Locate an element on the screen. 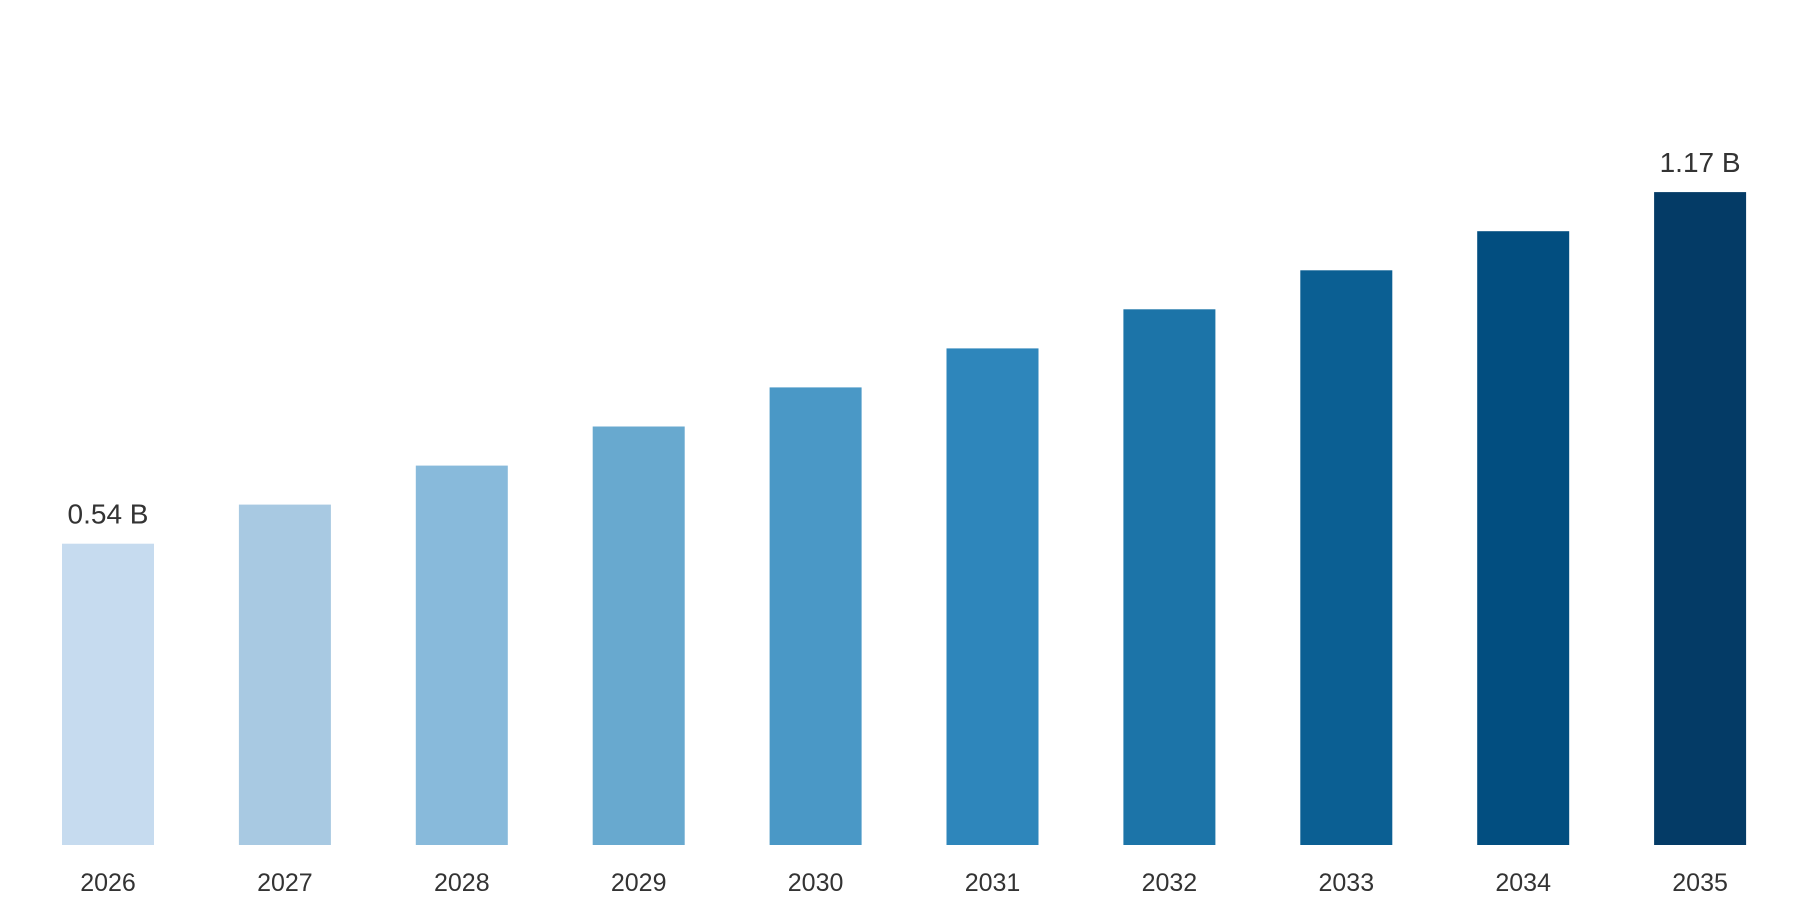  x-tick-label-2033: 2033 is located at coordinates (1346, 883).